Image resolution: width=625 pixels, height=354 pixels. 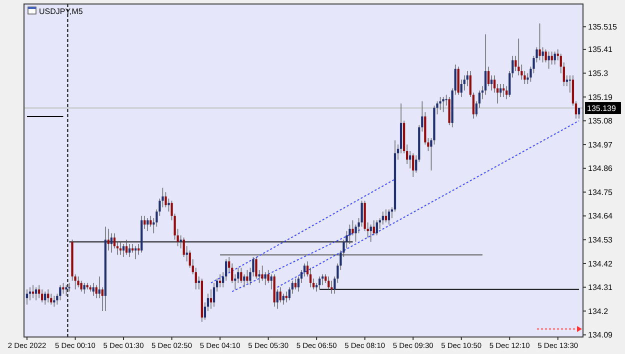 What do you see at coordinates (601, 121) in the screenshot?
I see `y-tick-label: 135.08` at bounding box center [601, 121].